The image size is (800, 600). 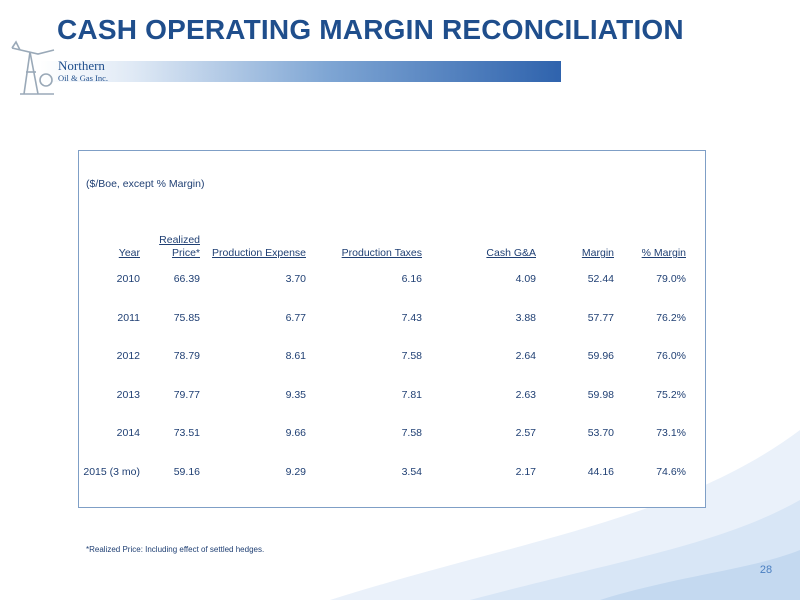 What do you see at coordinates (259, 253) in the screenshot?
I see `col-header-production-expense: Production Expense` at bounding box center [259, 253].